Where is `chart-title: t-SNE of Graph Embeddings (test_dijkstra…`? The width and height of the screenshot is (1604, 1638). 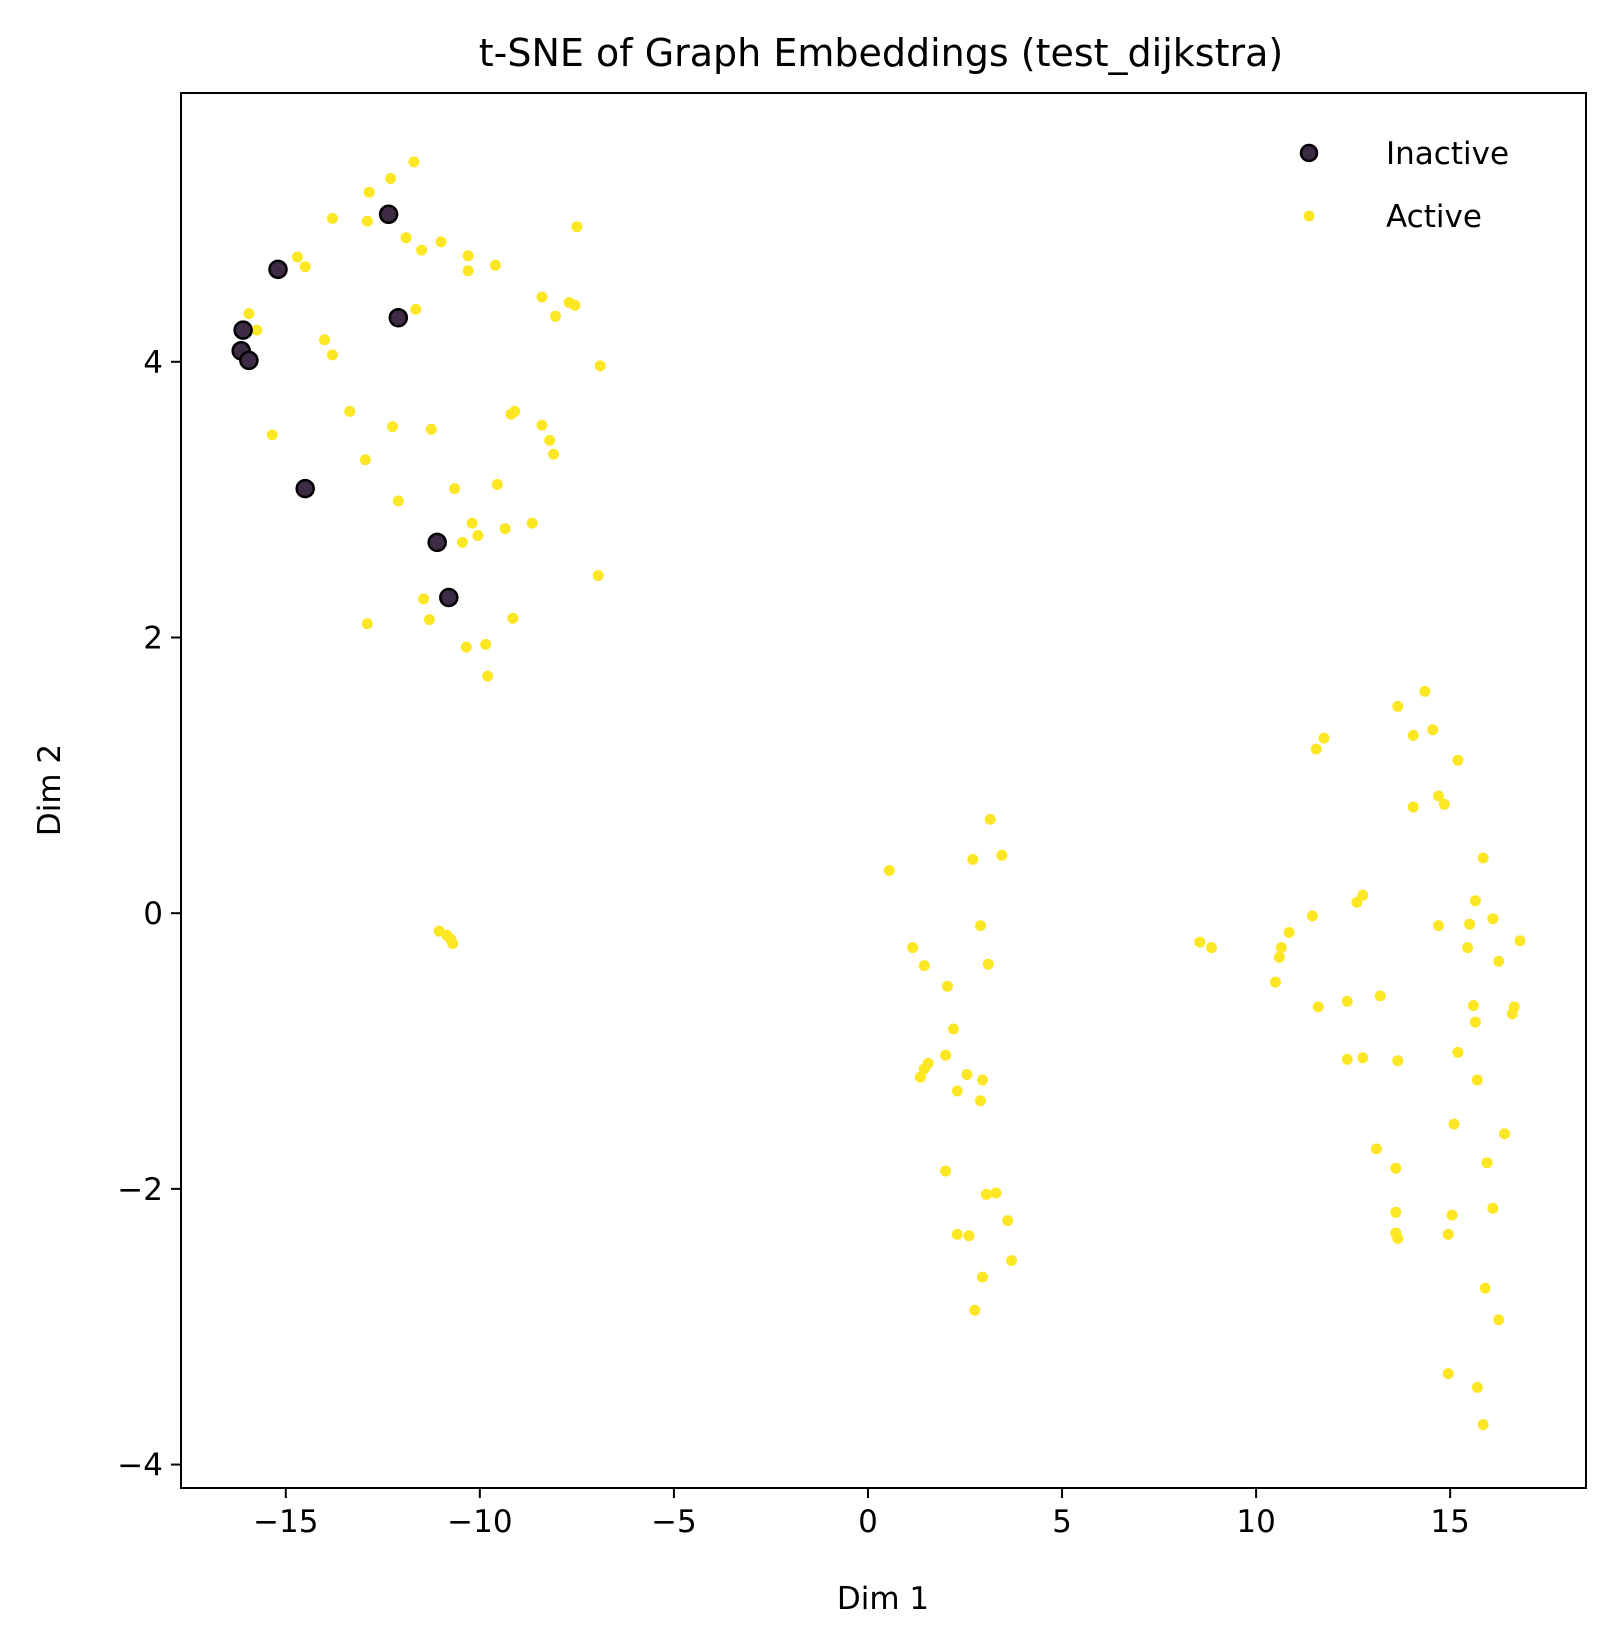
chart-title: t-SNE of Graph Embeddings (test_dijkstra… is located at coordinates (881, 53).